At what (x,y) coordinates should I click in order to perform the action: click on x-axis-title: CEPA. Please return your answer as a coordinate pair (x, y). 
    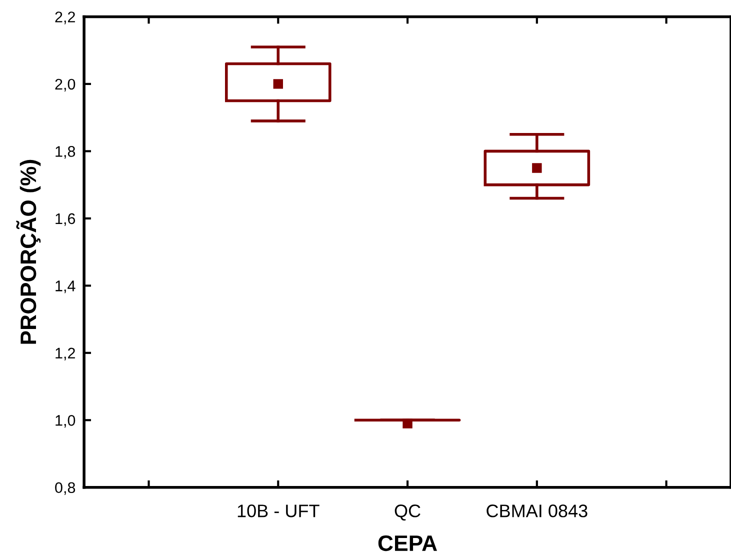
    Looking at the image, I should click on (407, 543).